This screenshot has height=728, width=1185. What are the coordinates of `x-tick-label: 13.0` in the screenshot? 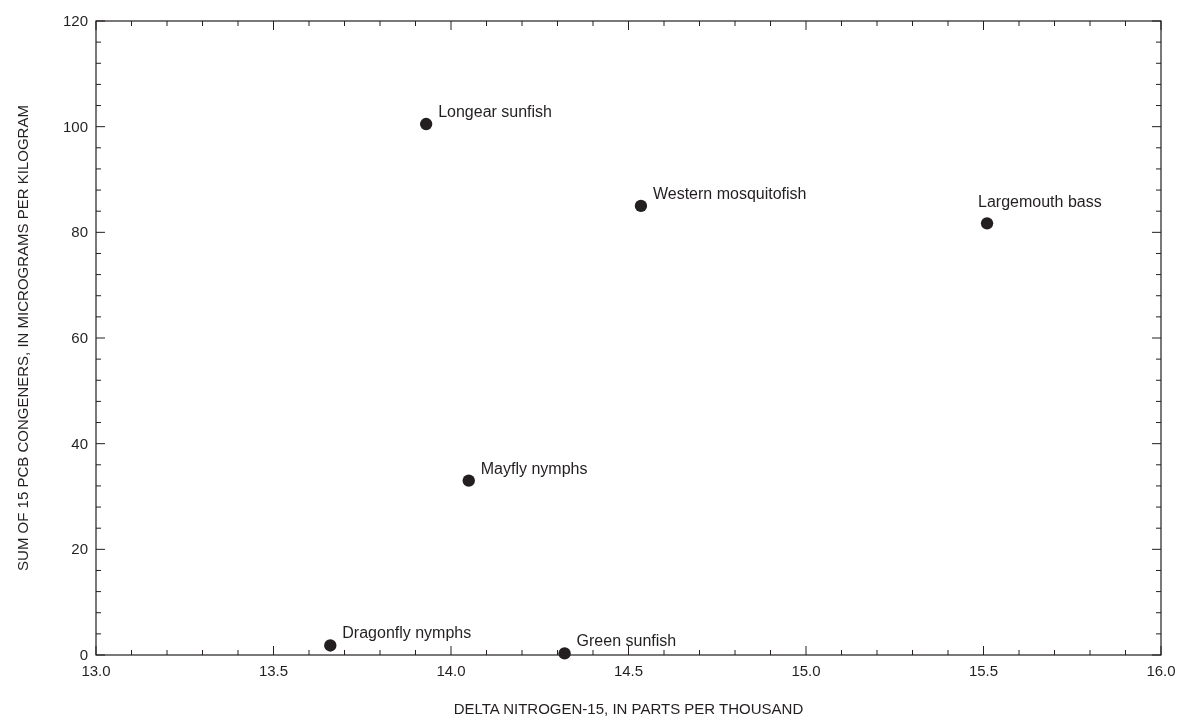 It's located at (96, 670).